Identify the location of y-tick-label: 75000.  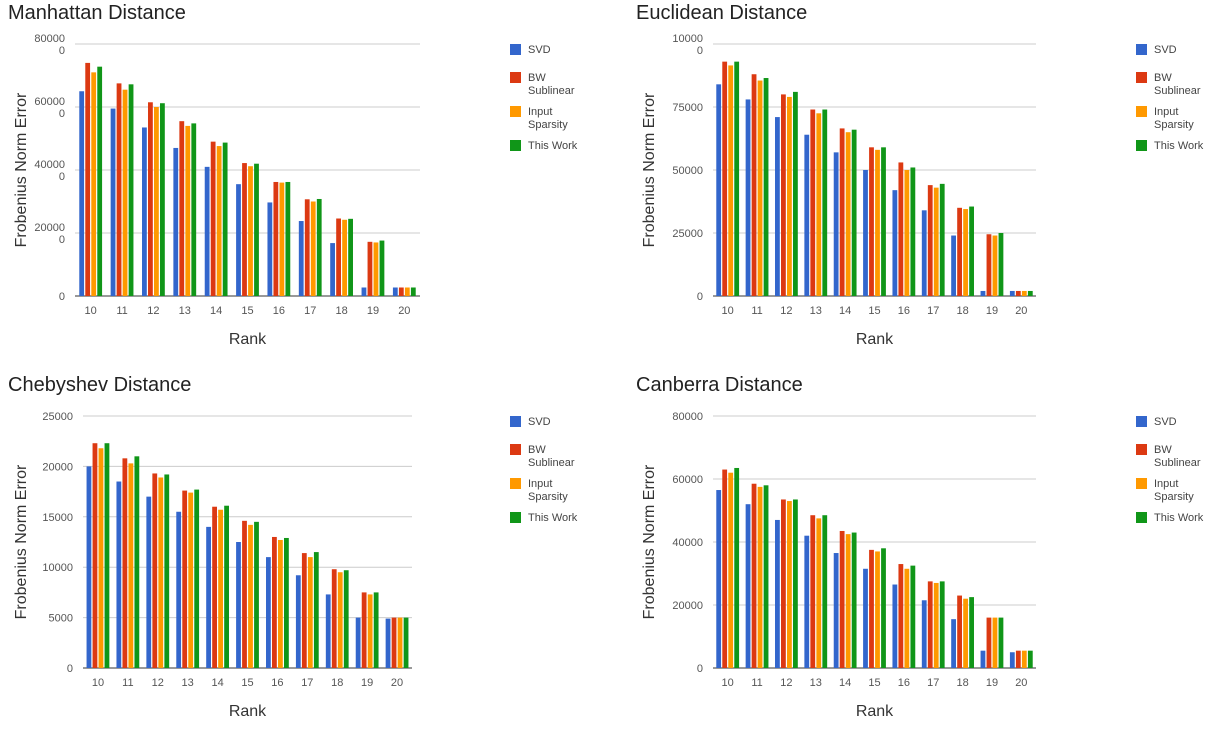
(687, 108).